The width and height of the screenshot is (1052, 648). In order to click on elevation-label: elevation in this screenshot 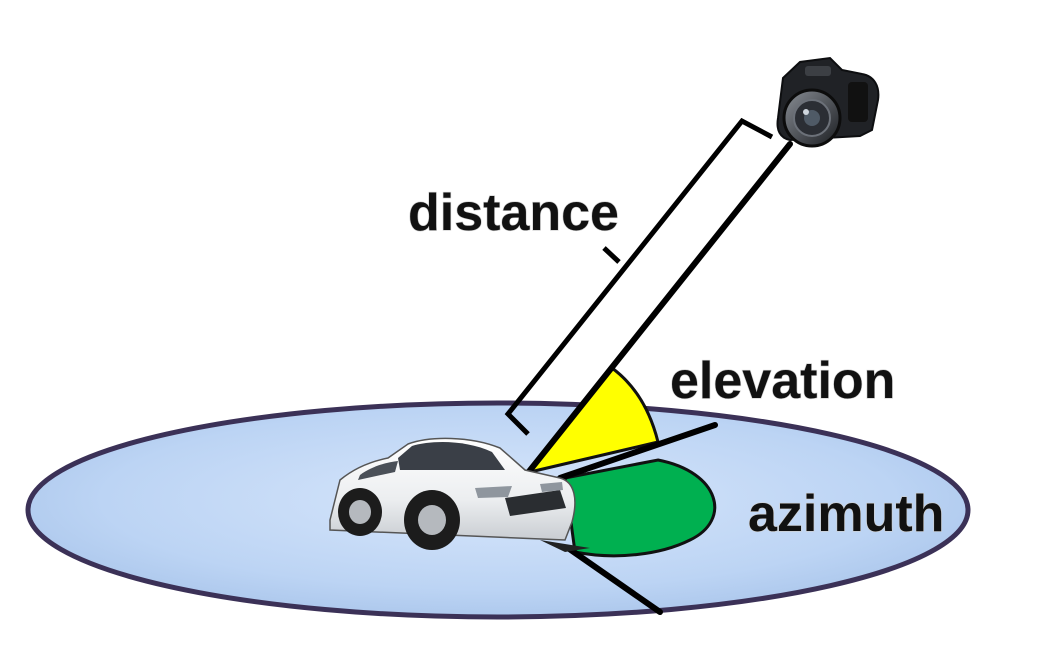, I will do `click(782, 381)`.